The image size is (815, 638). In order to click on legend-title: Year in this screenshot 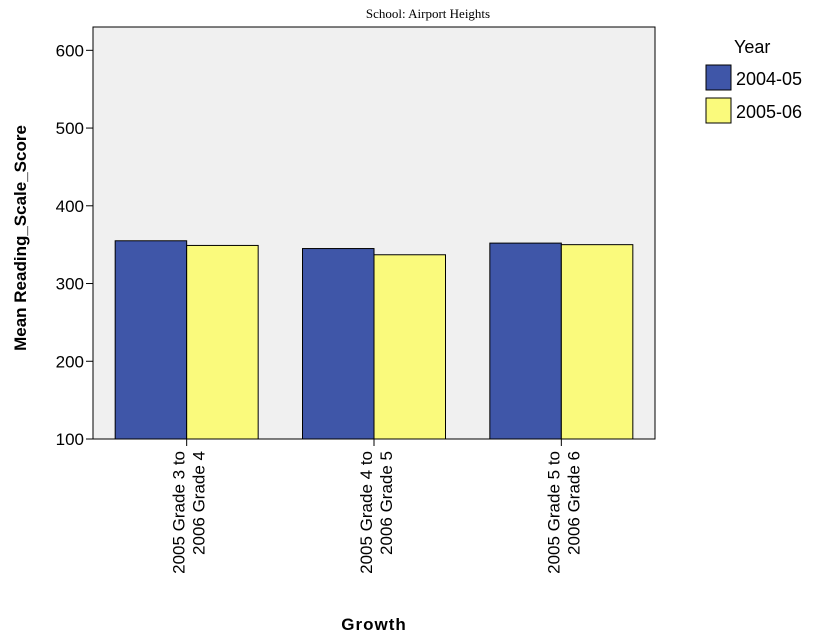, I will do `click(752, 47)`.